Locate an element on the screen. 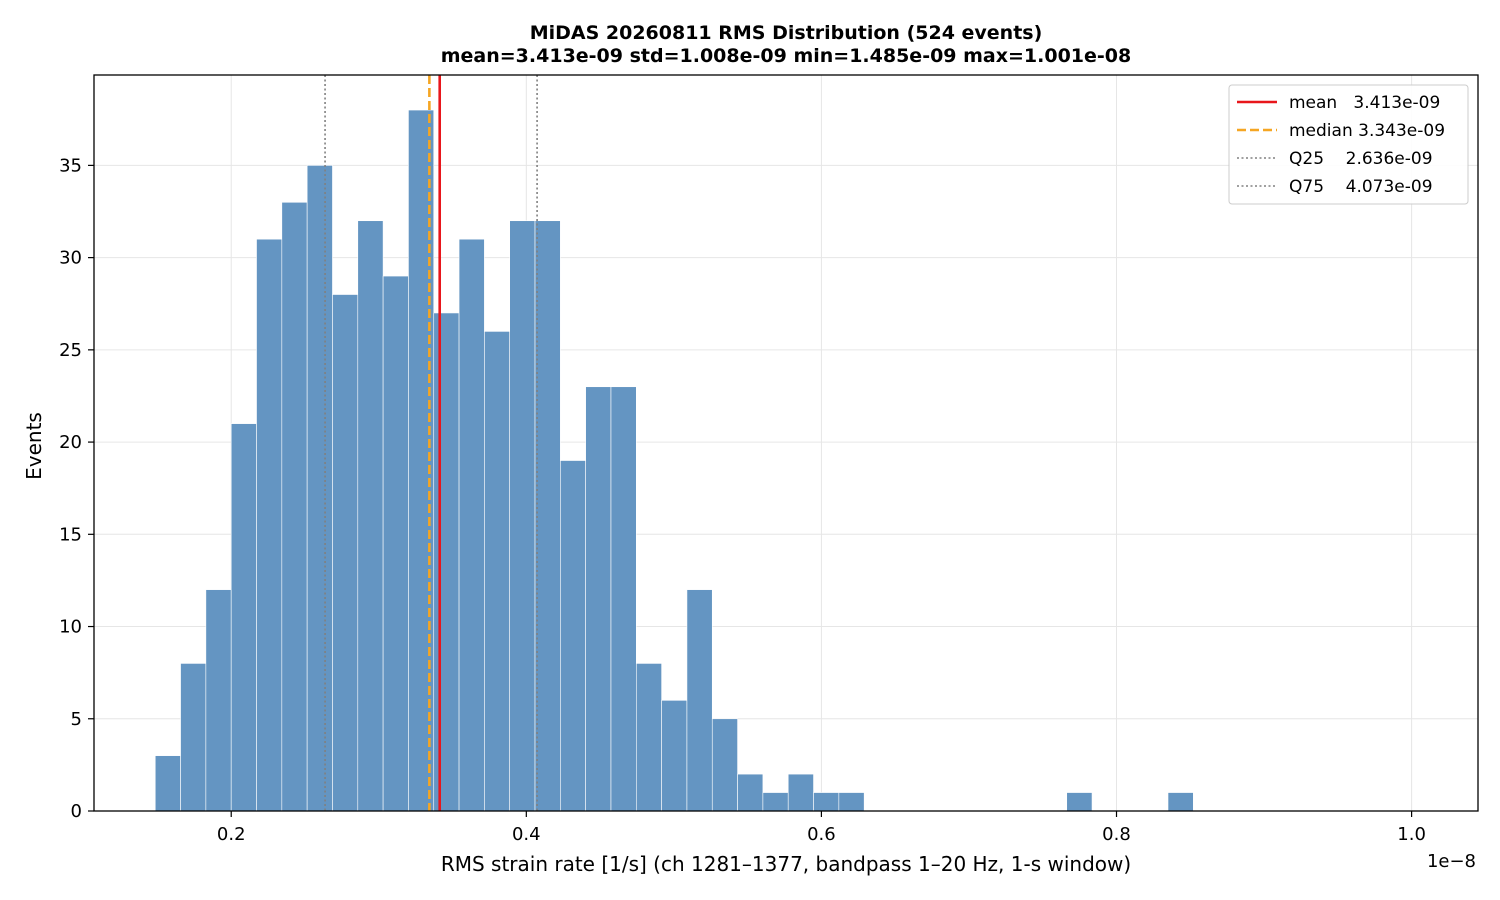  x-tick-label: 1.0 is located at coordinates (1411, 834).